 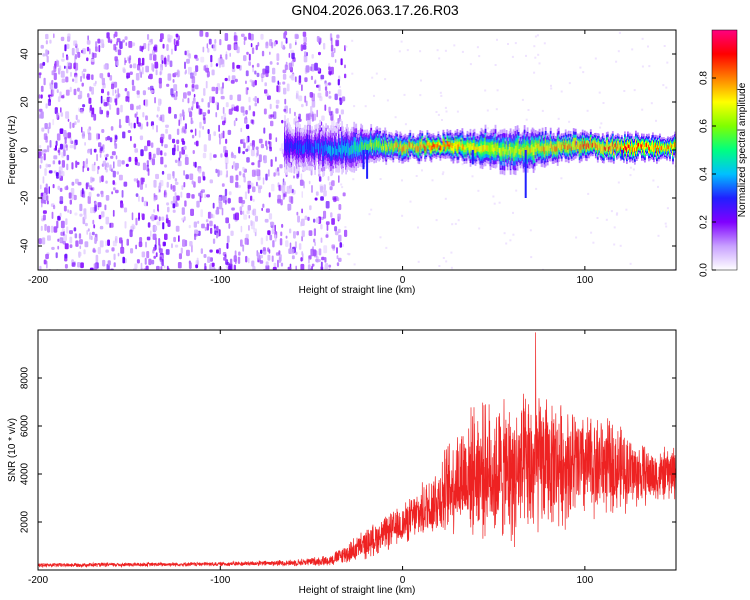 I want to click on x-tick: 0, so click(x=403, y=458).